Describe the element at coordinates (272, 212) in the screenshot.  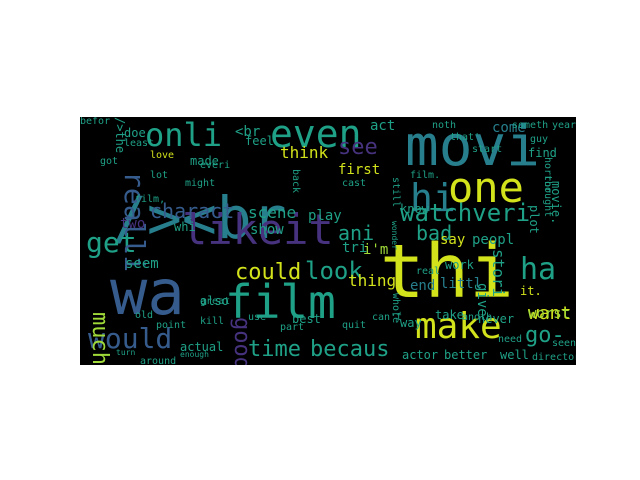
I see `cloud-word: scene` at that location.